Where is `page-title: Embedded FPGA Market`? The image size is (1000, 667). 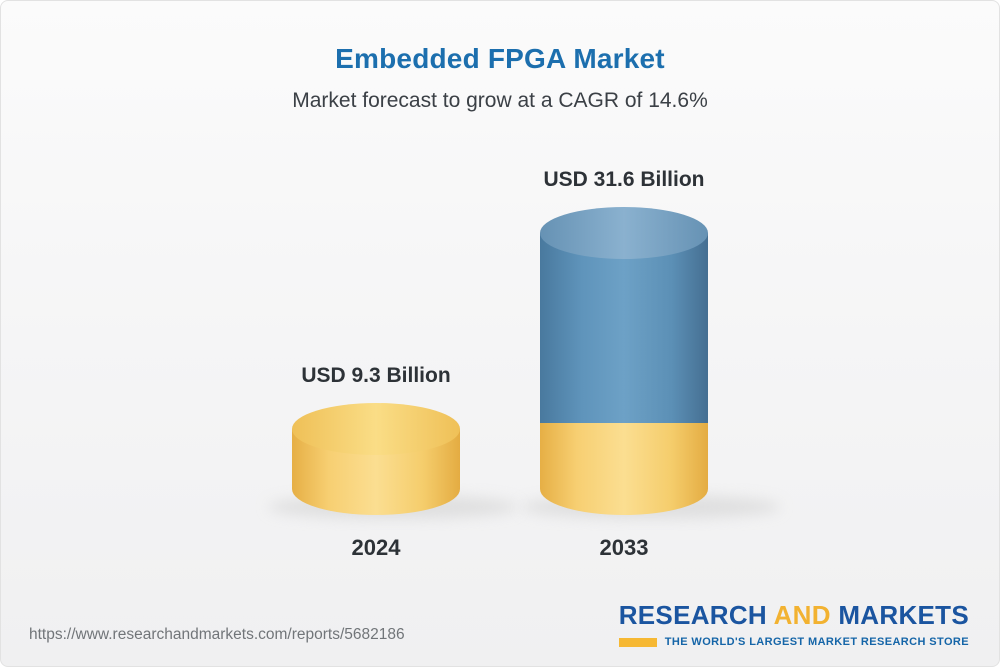
page-title: Embedded FPGA Market is located at coordinates (500, 58).